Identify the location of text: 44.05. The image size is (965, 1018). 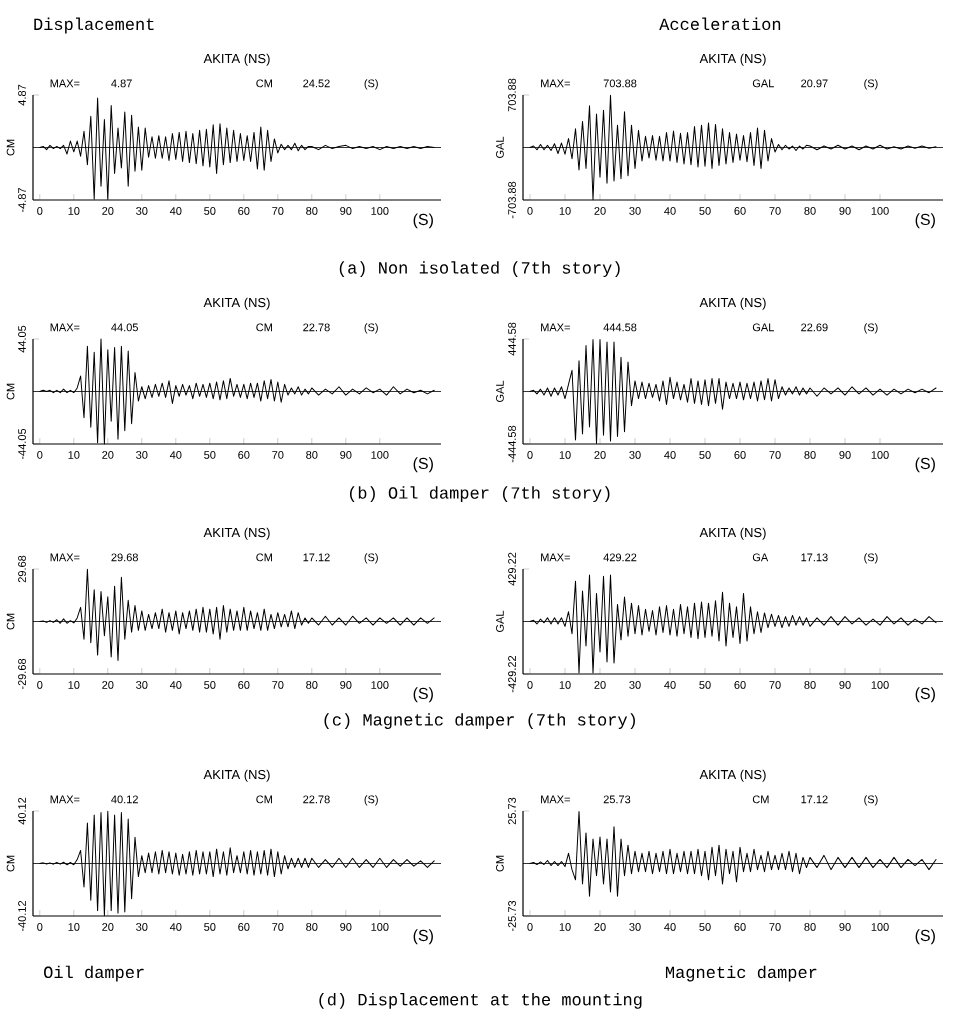
(124, 327).